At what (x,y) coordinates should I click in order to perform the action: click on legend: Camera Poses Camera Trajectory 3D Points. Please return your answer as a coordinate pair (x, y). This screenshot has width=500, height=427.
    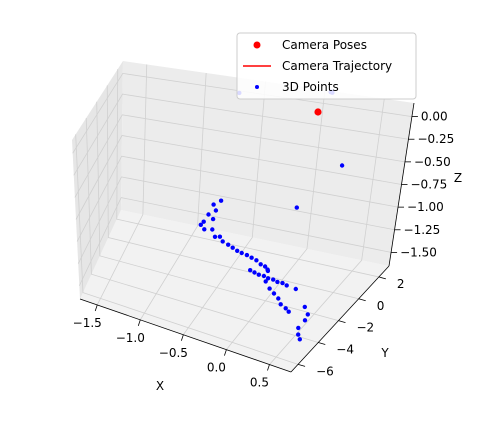
    Looking at the image, I should click on (326, 66).